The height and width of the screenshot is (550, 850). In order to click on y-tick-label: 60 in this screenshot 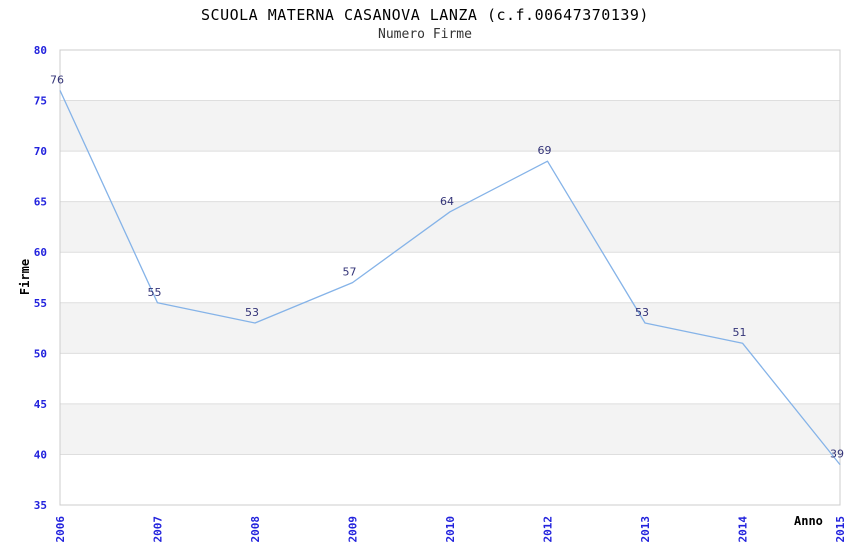, I will do `click(40, 252)`.